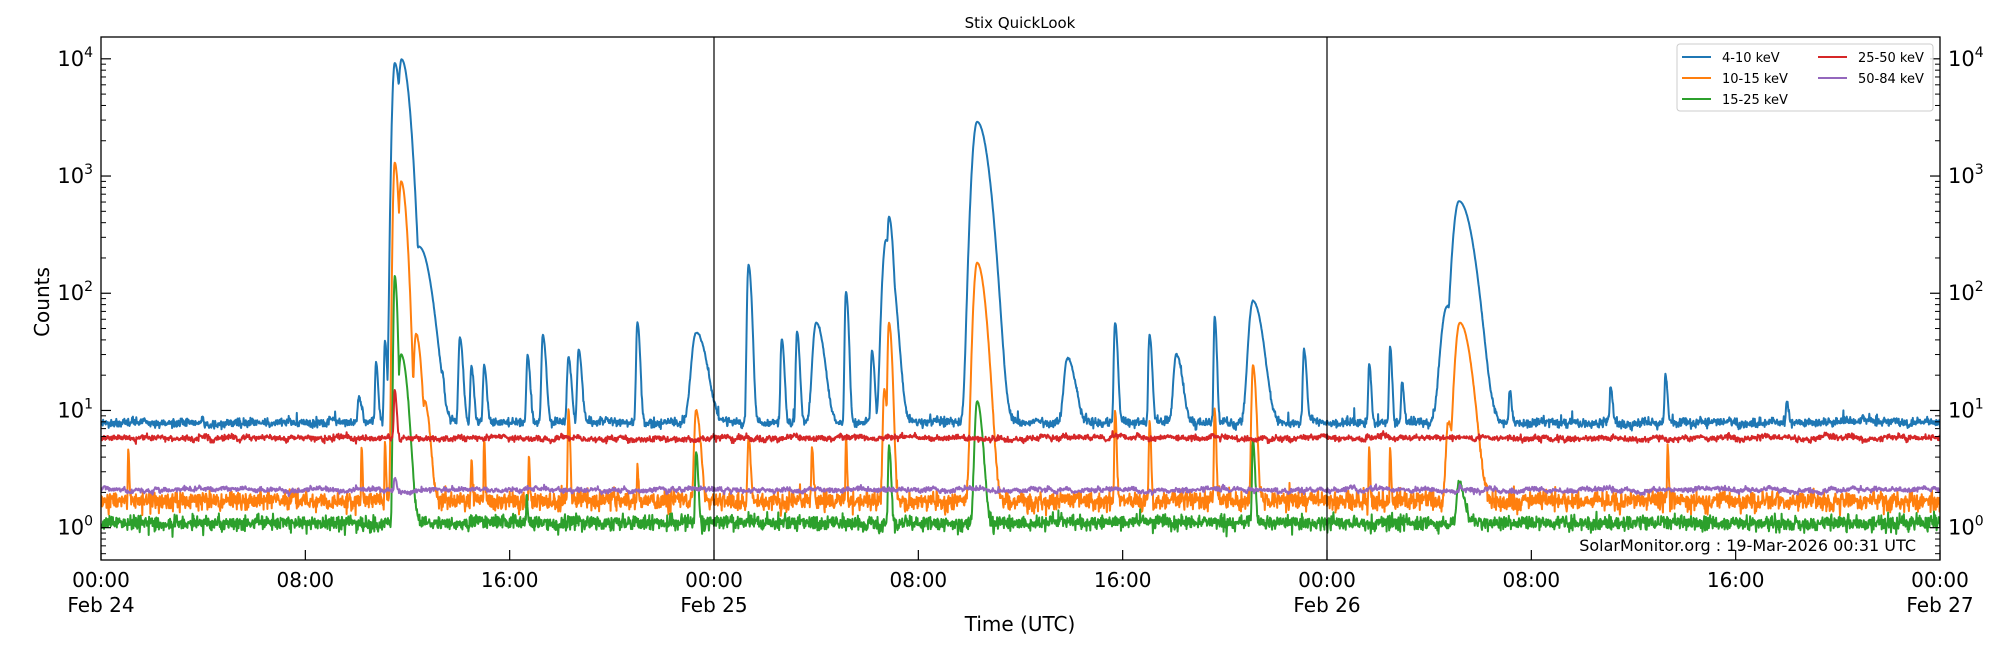 This screenshot has height=650, width=2000. I want to click on legend-label: 25-50 keV, so click(1891, 58).